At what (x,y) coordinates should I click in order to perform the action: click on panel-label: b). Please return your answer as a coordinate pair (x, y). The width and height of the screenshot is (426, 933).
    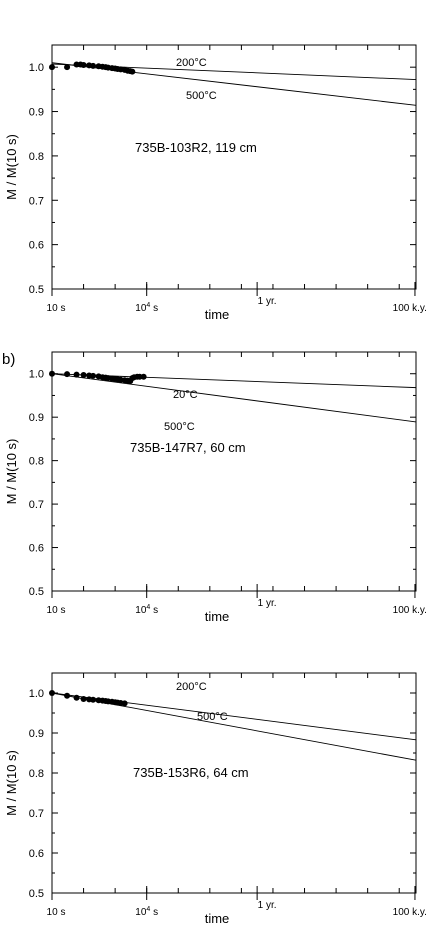
    Looking at the image, I should click on (8, 359).